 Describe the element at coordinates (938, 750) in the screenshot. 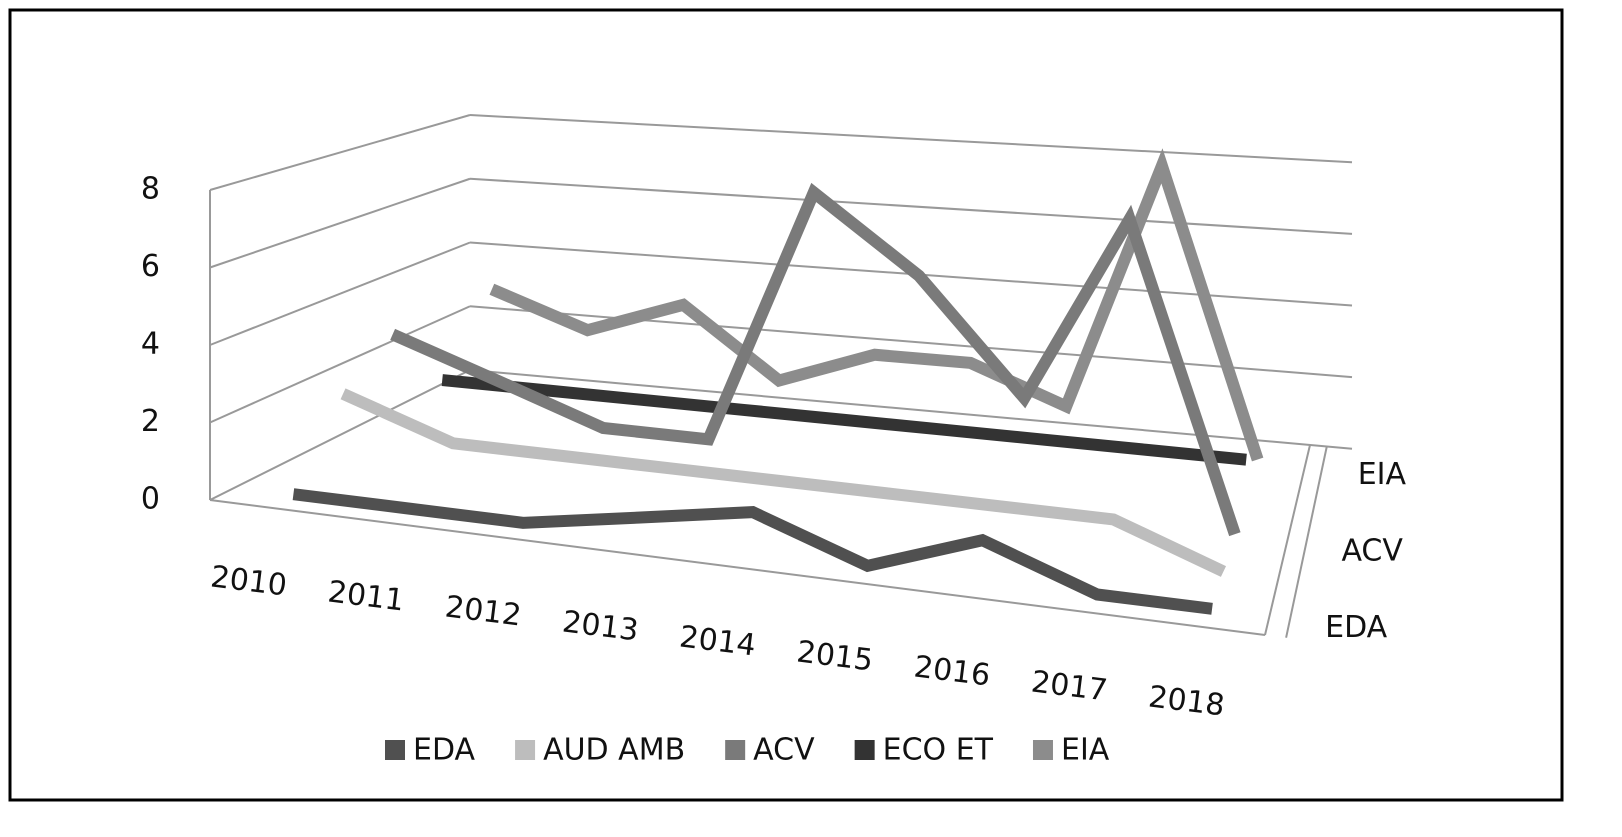

I see `legend-label: ECO ET` at that location.